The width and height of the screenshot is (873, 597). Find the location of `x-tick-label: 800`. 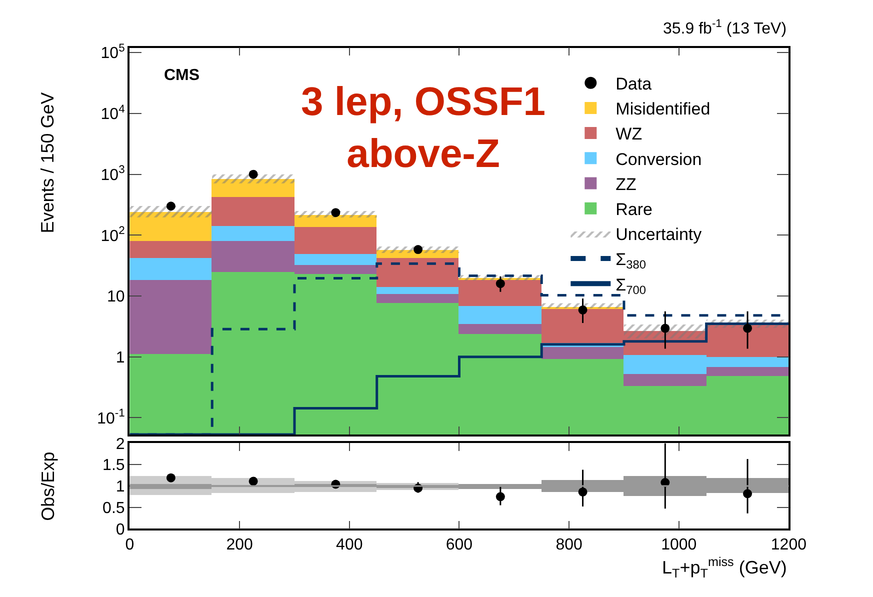

x-tick-label: 800 is located at coordinates (569, 545).